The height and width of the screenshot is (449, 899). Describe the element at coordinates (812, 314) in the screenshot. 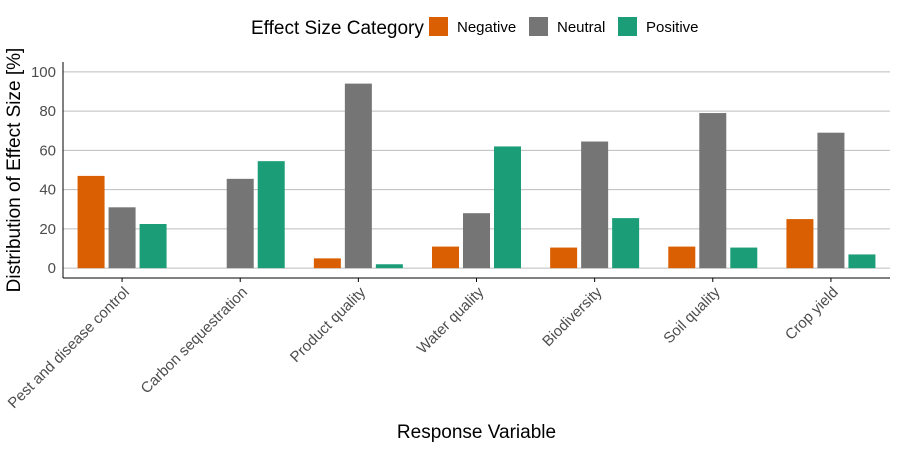

I see `x-tick-label: Crop yield` at that location.